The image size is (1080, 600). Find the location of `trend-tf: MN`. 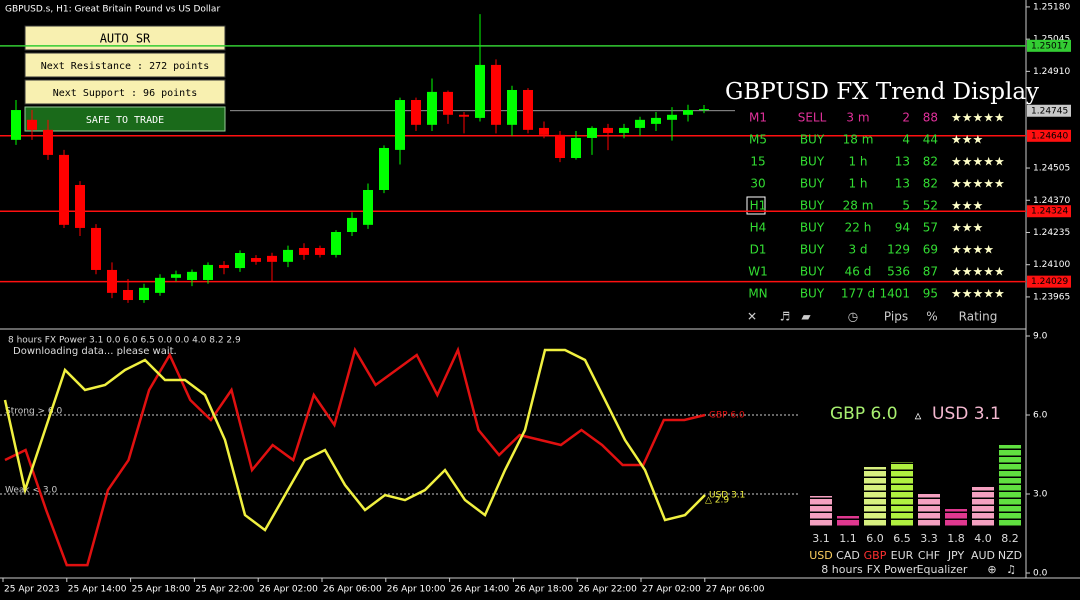

trend-tf: MN is located at coordinates (757, 294).